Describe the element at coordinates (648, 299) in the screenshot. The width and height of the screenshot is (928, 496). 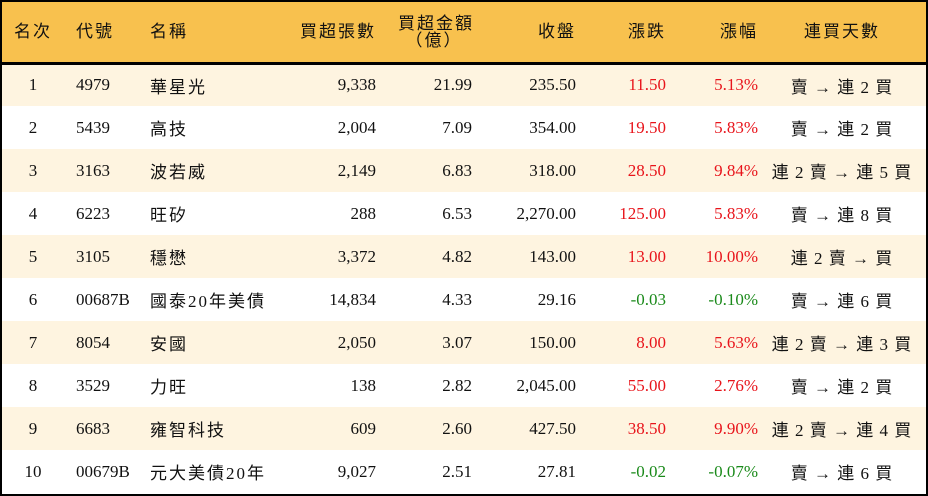
I see `cell-change: -0.03` at that location.